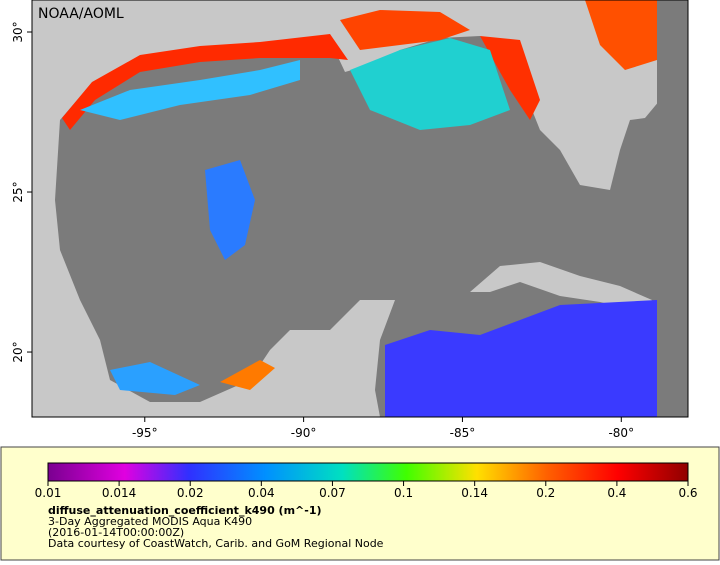  Describe the element at coordinates (545, 493) in the screenshot. I see `colorbar-label: 0.2` at that location.